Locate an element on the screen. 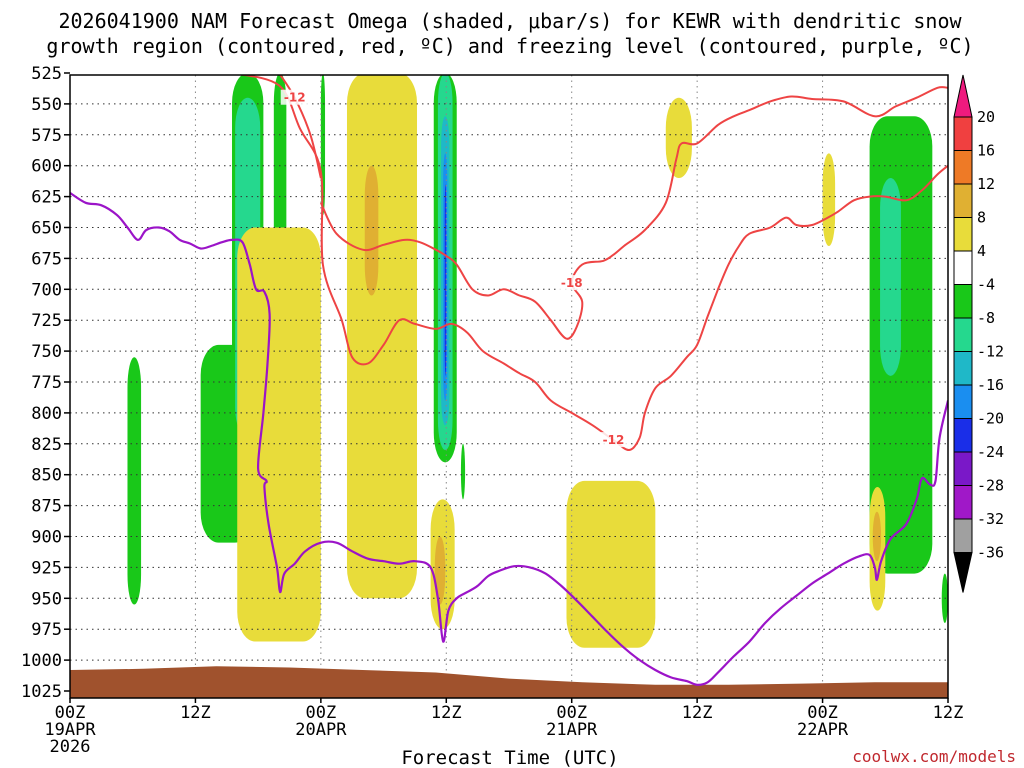 This screenshot has height=768, width=1024. y-tick-label-600: 600 is located at coordinates (46, 167).